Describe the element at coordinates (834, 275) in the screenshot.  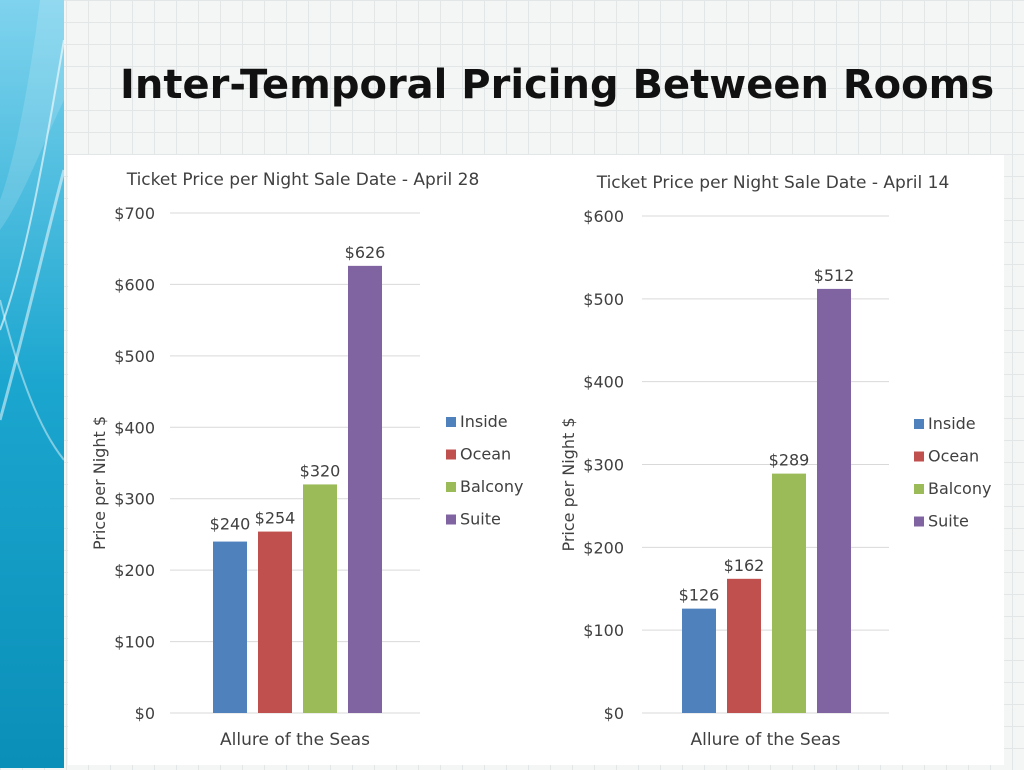
I see `data-label-suite: $512` at that location.